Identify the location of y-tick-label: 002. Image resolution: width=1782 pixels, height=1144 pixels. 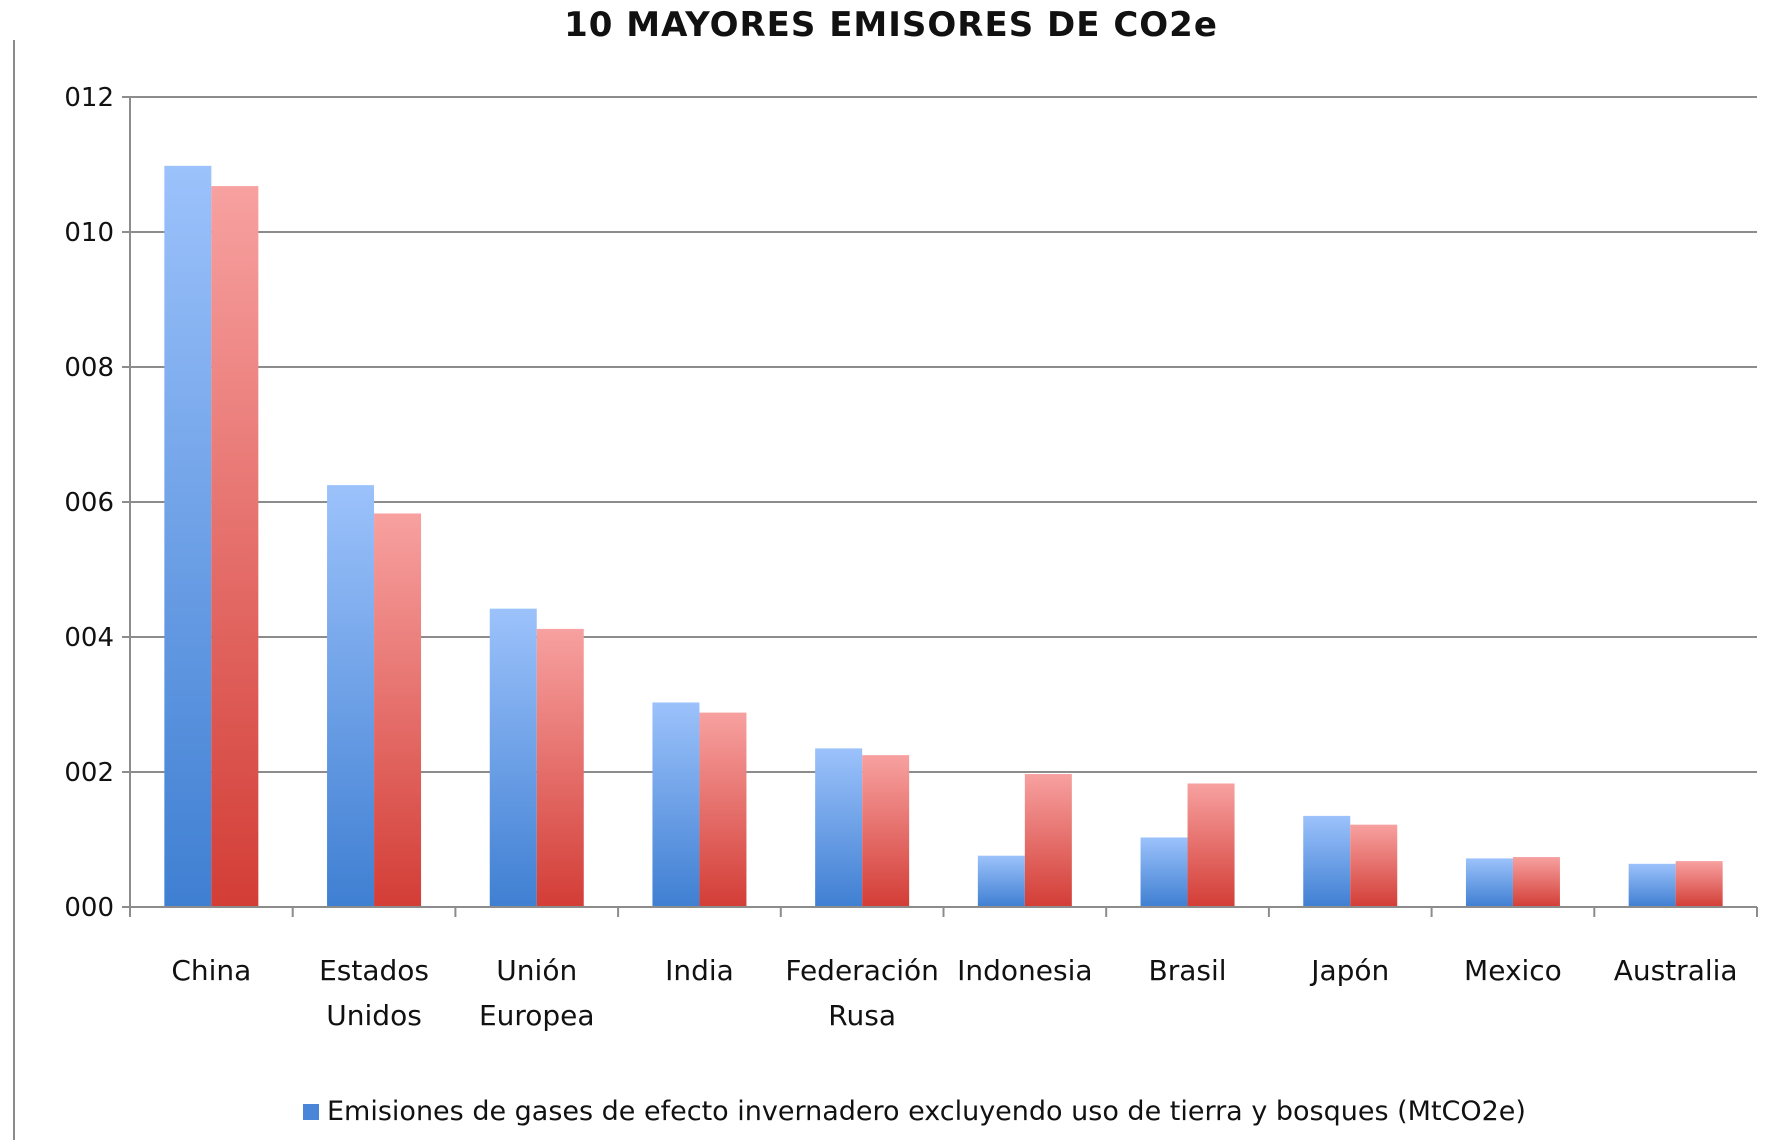
(89, 773).